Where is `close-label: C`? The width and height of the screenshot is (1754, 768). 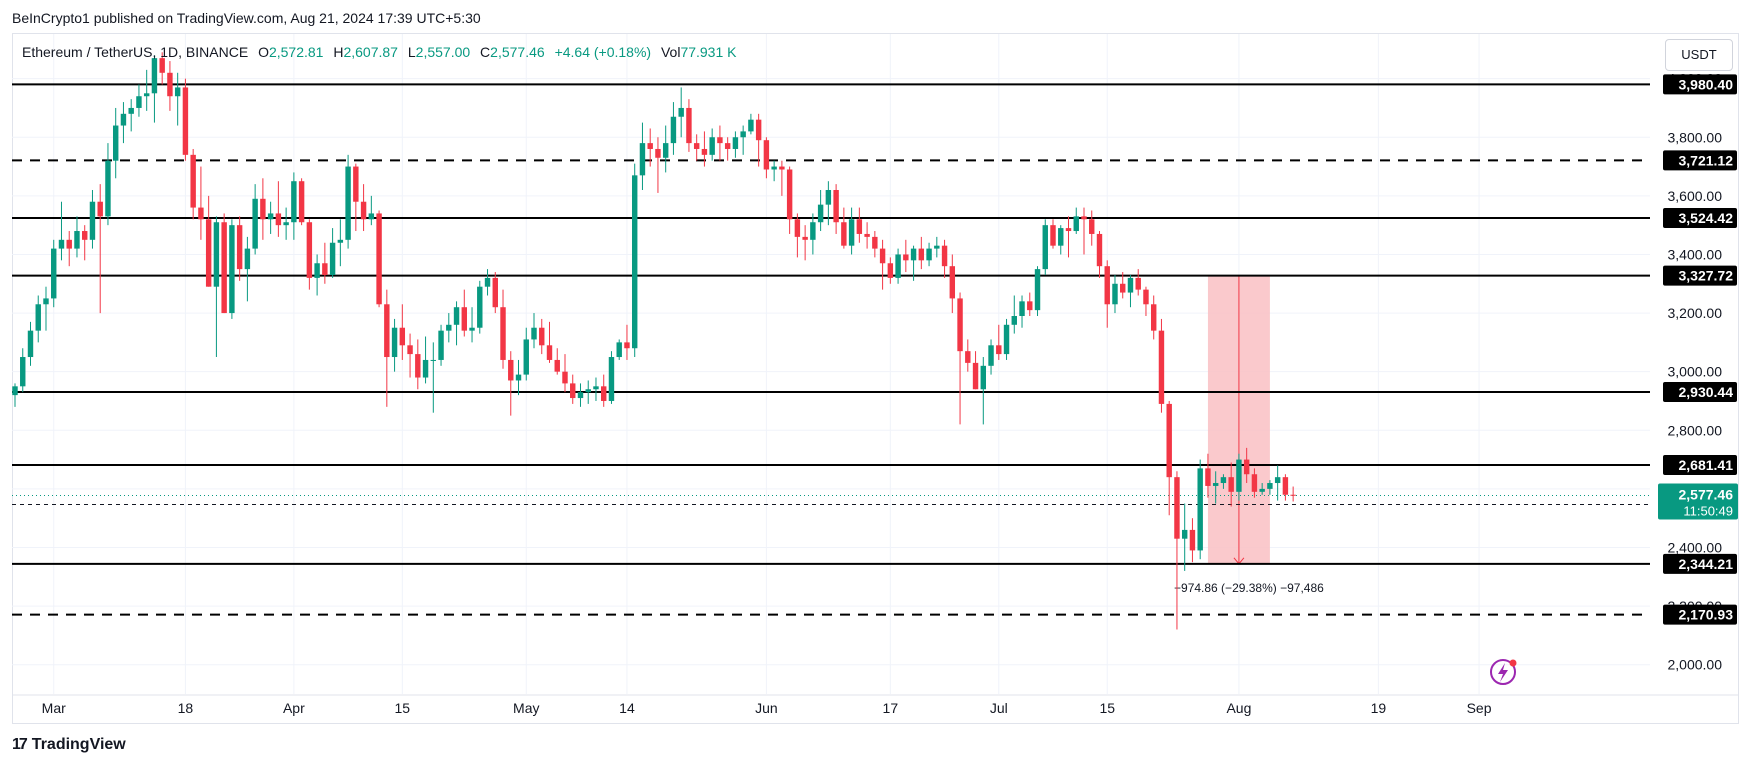 close-label: C is located at coordinates (485, 52).